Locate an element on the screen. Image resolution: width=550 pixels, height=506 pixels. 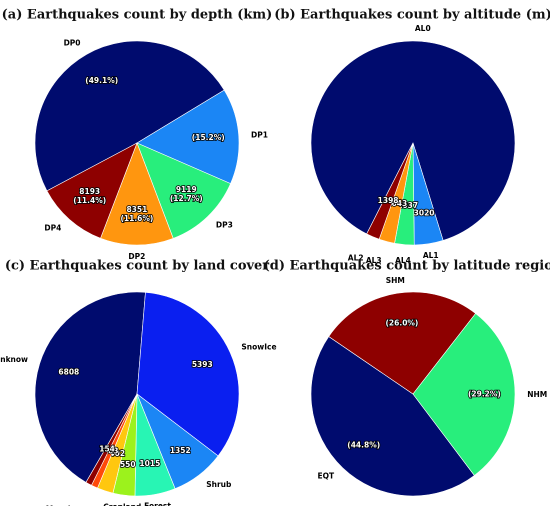
slice-value-label: 550 is located at coordinates (128, 464).